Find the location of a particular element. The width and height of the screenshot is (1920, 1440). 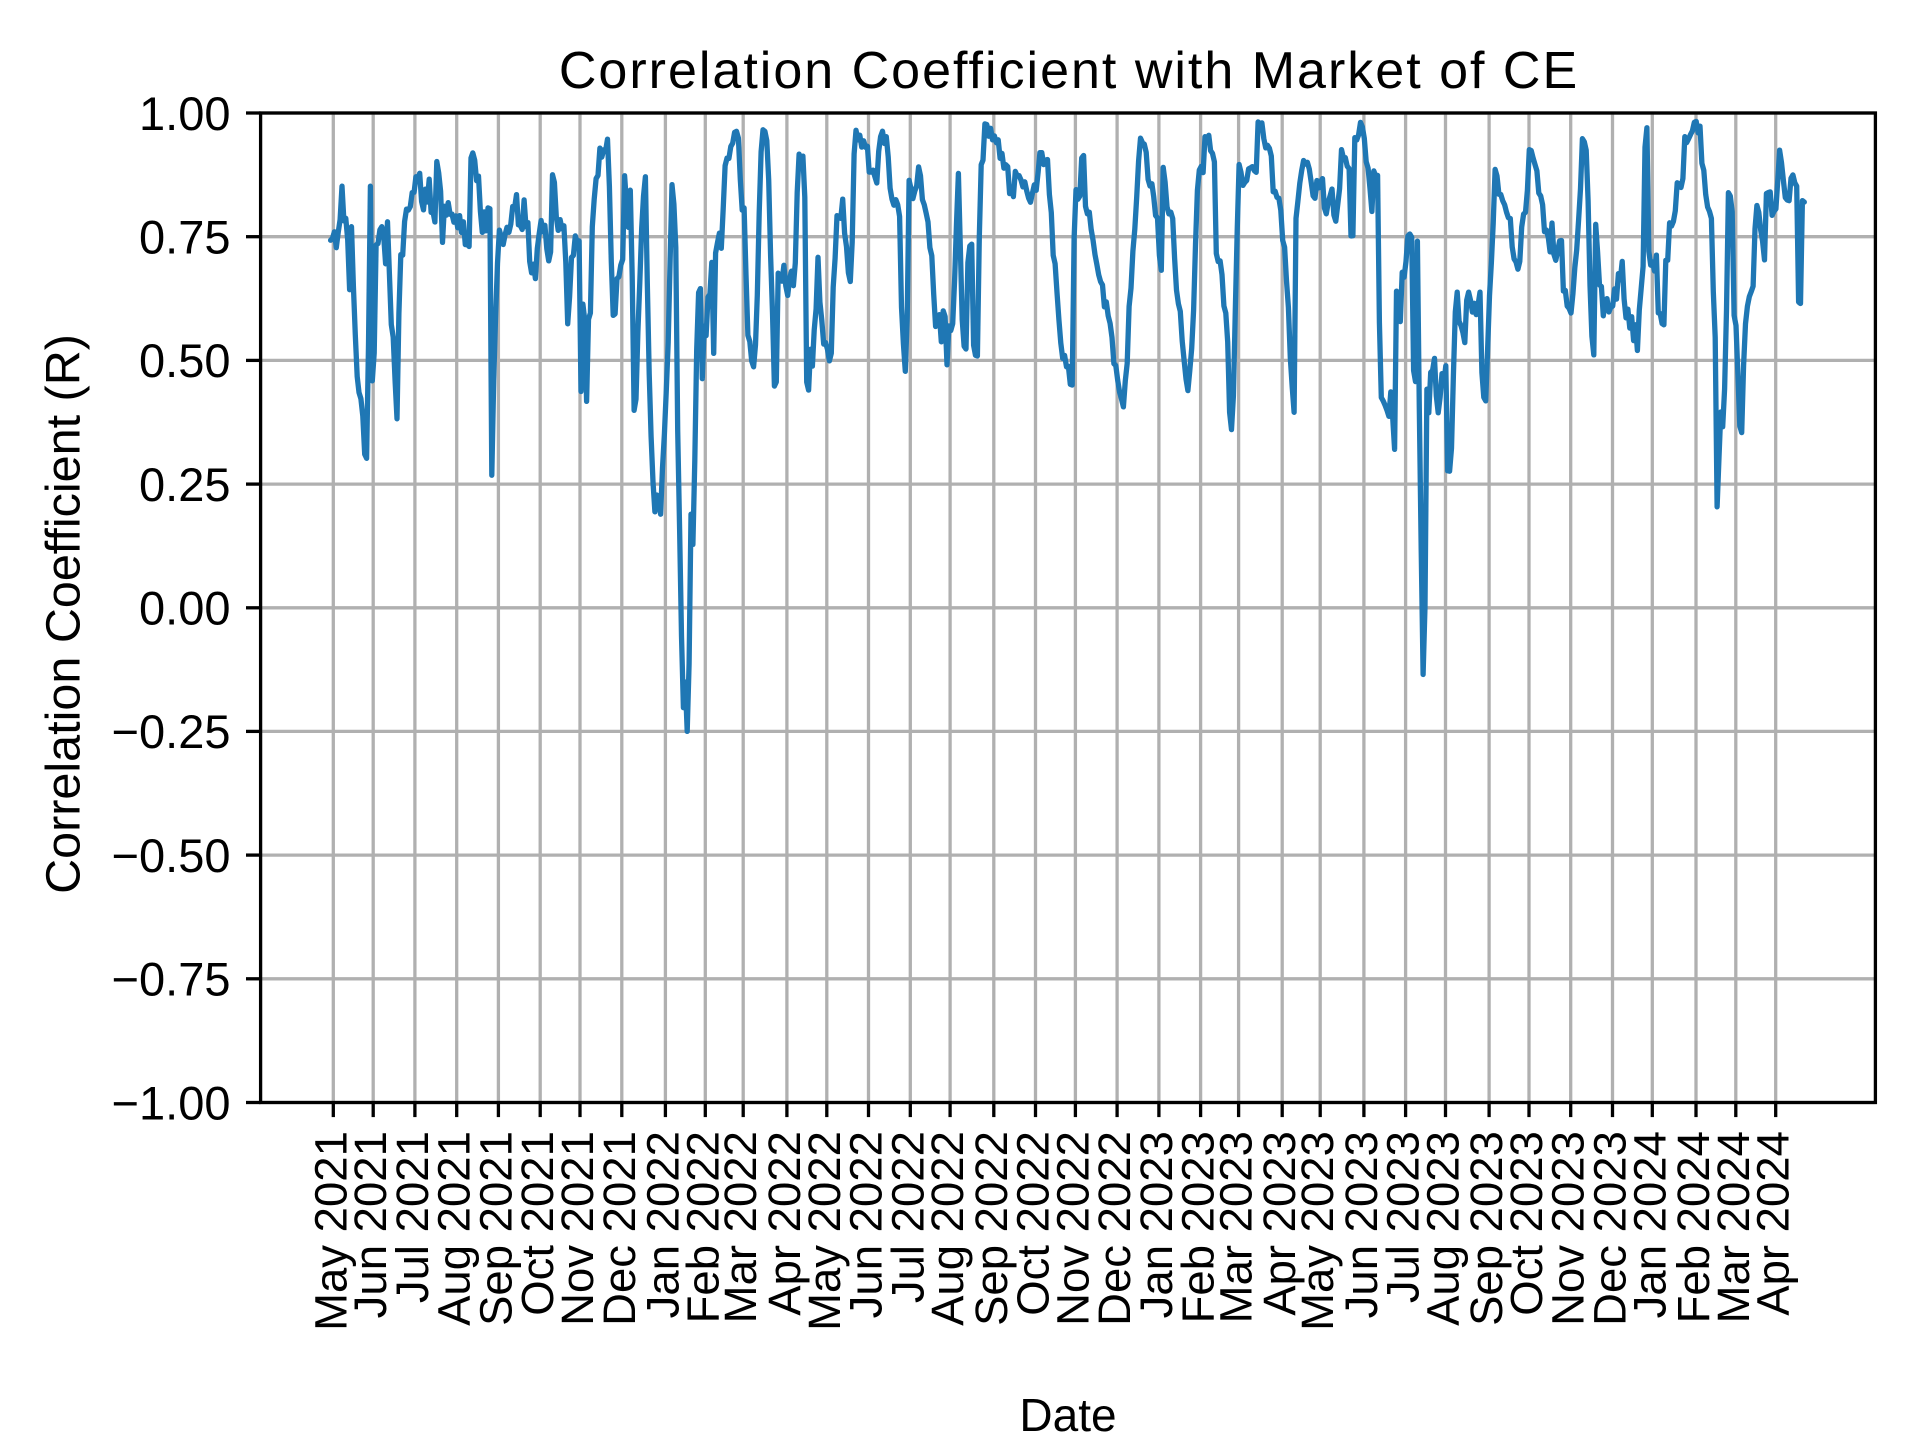

svg-text: Mar 2022 is located at coordinates (740, 1227).